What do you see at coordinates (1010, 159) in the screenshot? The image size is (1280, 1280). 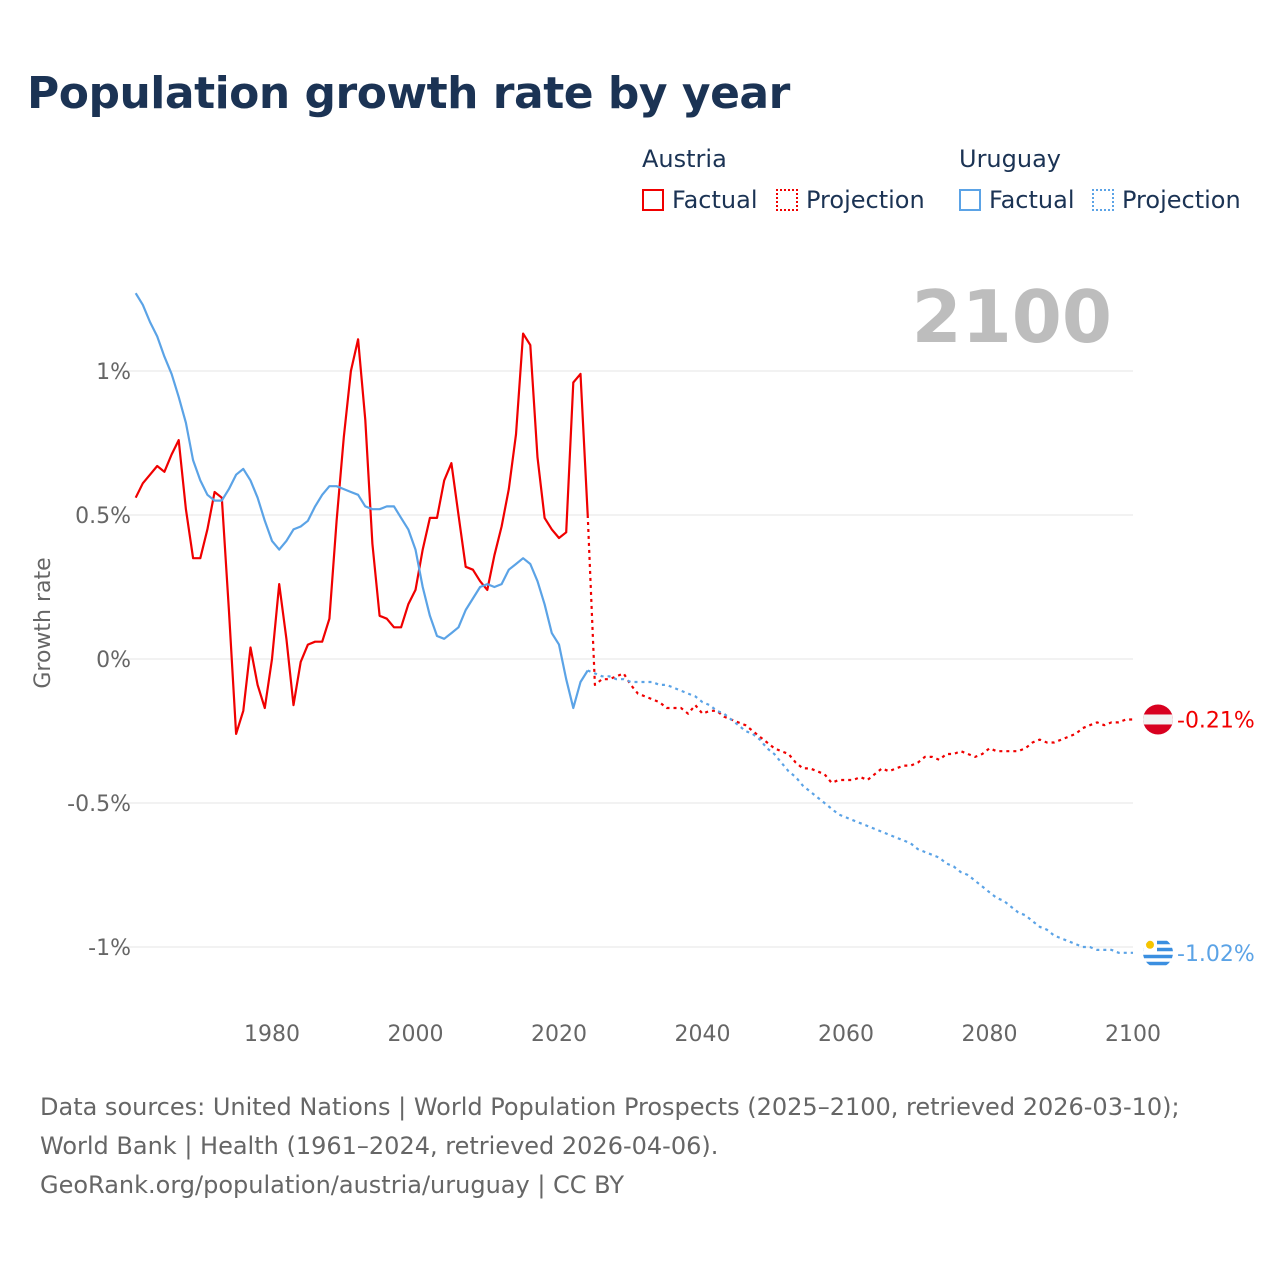 I see `legend-group-uruguay: Uruguay` at bounding box center [1010, 159].